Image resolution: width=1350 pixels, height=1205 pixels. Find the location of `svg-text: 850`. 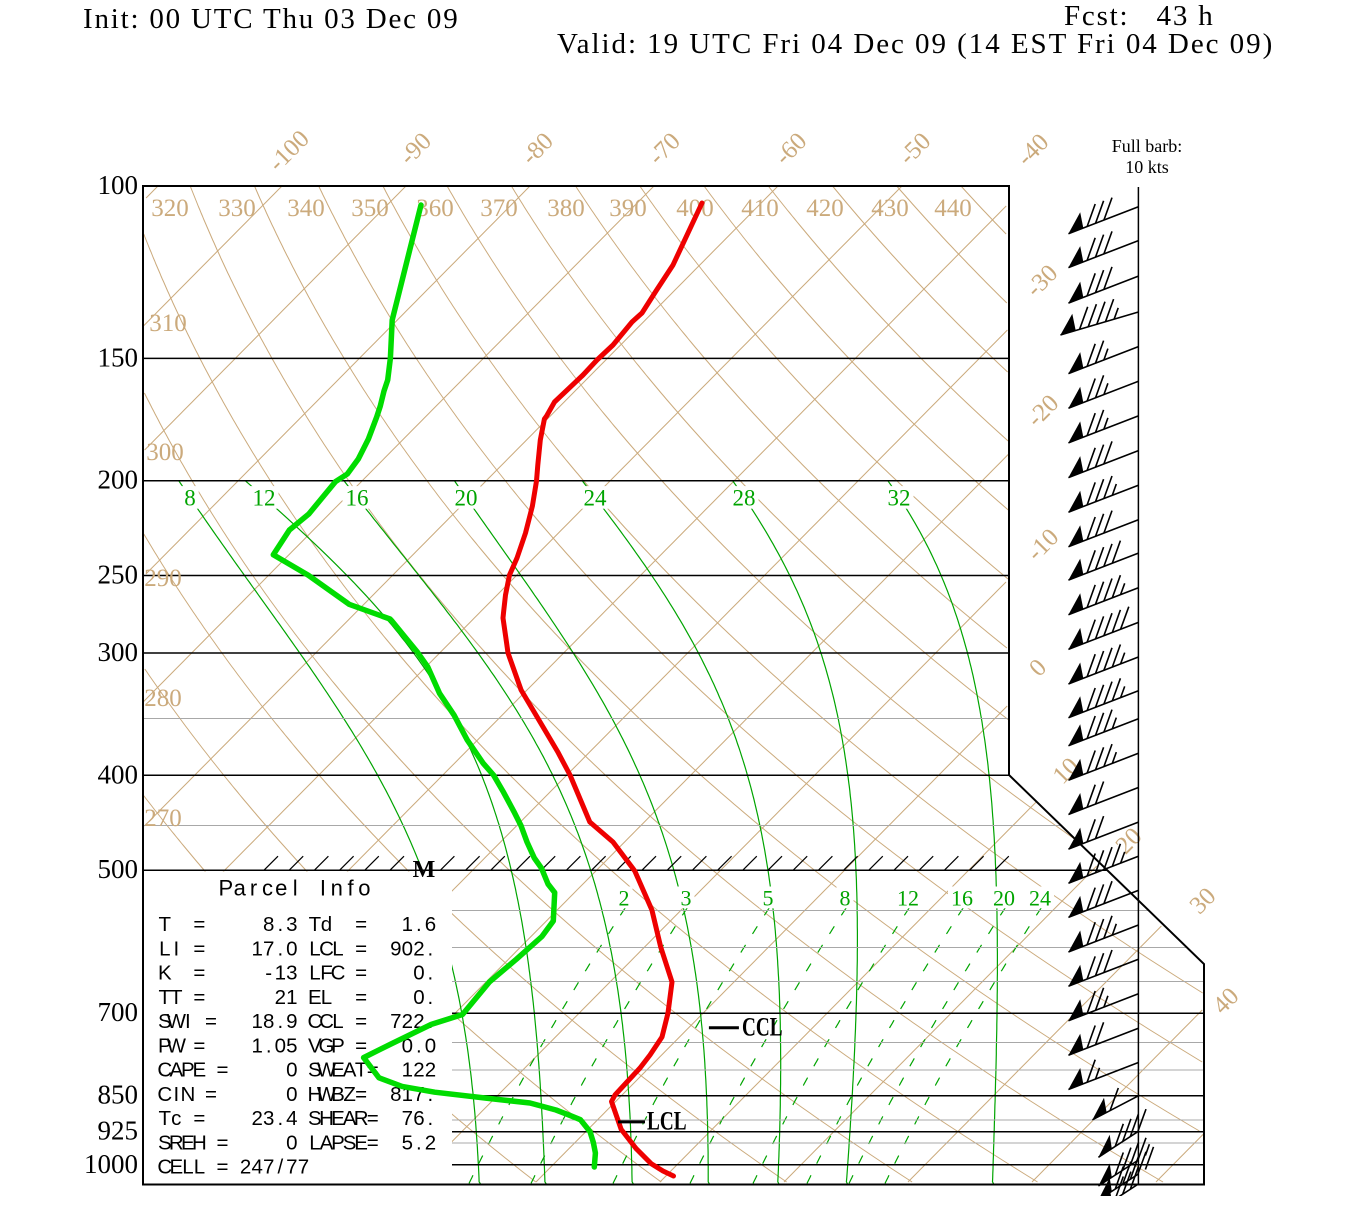

svg-text: 850 is located at coordinates (118, 1095).